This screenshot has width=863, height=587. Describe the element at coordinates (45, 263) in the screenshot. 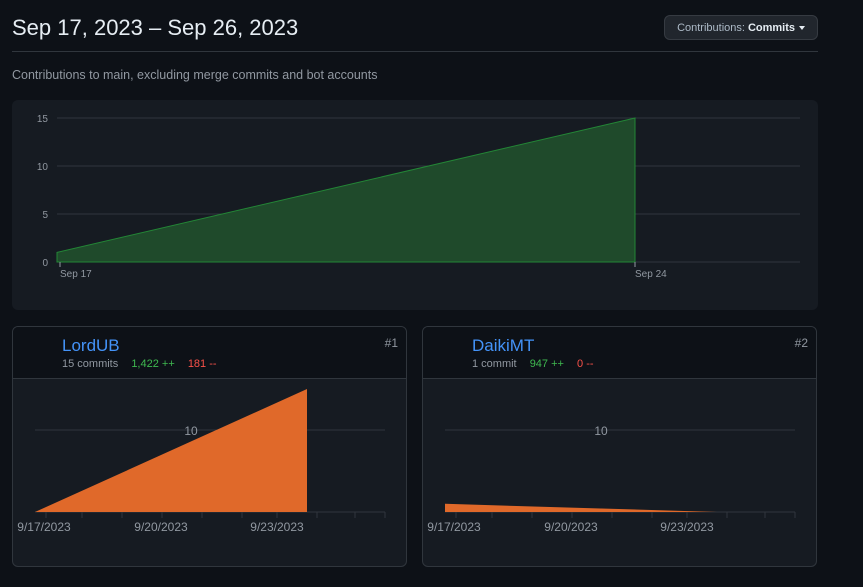

I see `y-tick-label: 0` at that location.